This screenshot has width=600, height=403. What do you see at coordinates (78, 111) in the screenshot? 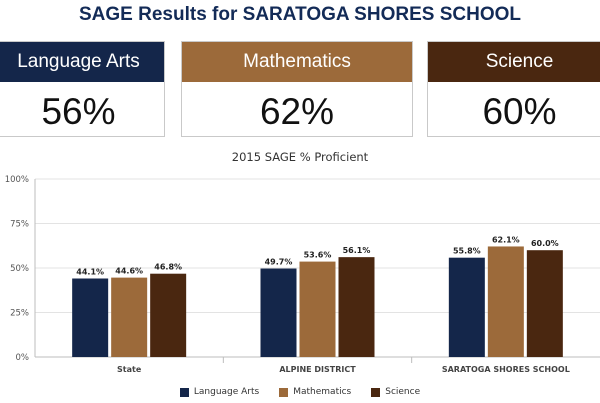
I see `language-arts-card-value: 56%` at bounding box center [78, 111].